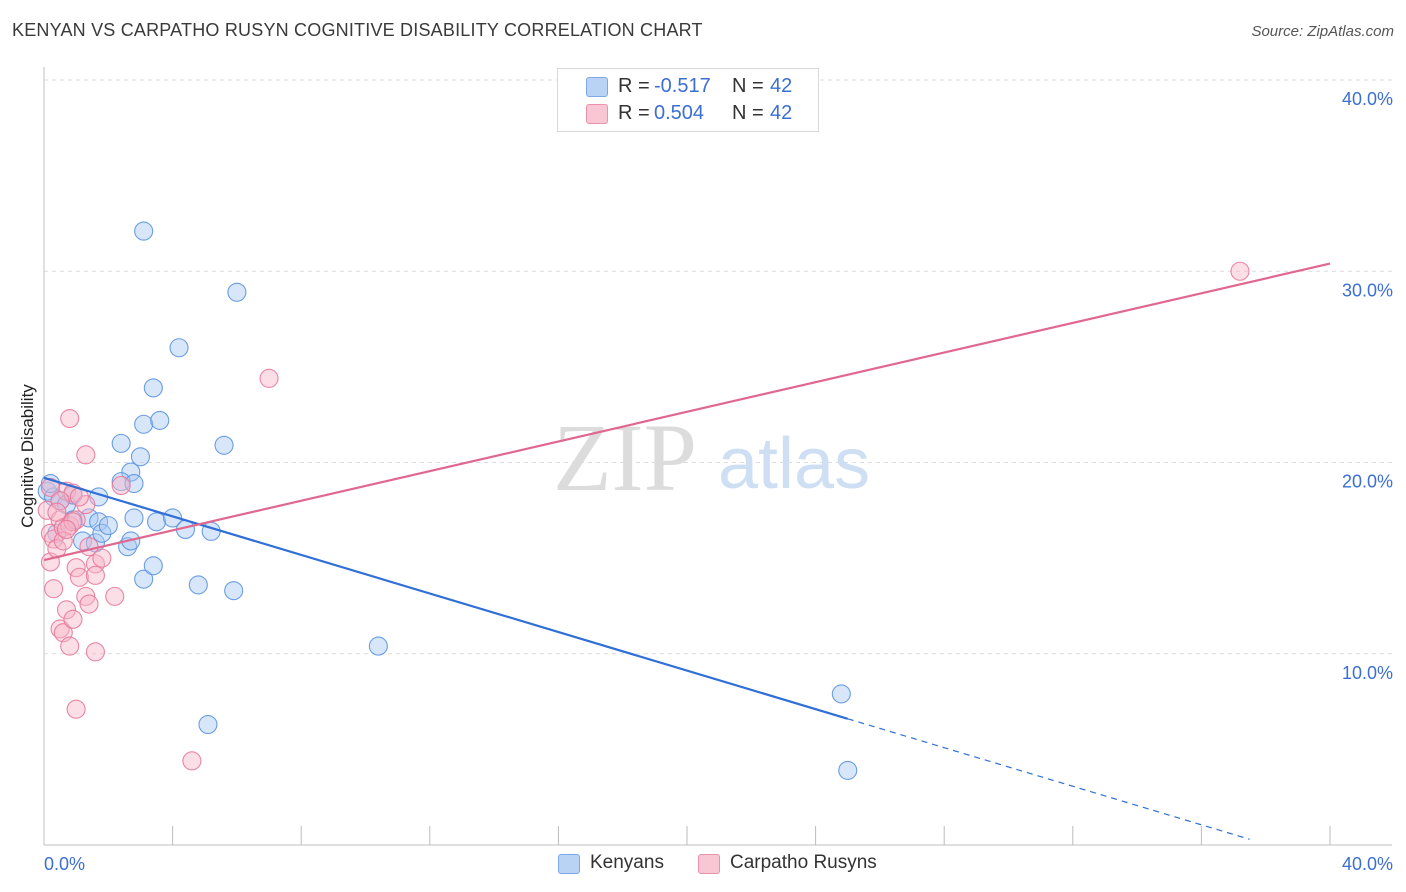 This screenshot has width=1406, height=892. I want to click on watermark-zip: ZIP, so click(625, 457).